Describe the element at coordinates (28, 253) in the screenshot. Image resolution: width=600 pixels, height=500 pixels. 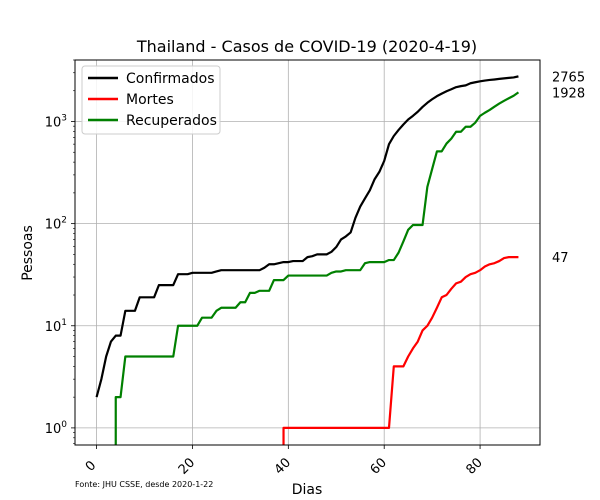
I see `y-axis-title: Pessoas` at that location.